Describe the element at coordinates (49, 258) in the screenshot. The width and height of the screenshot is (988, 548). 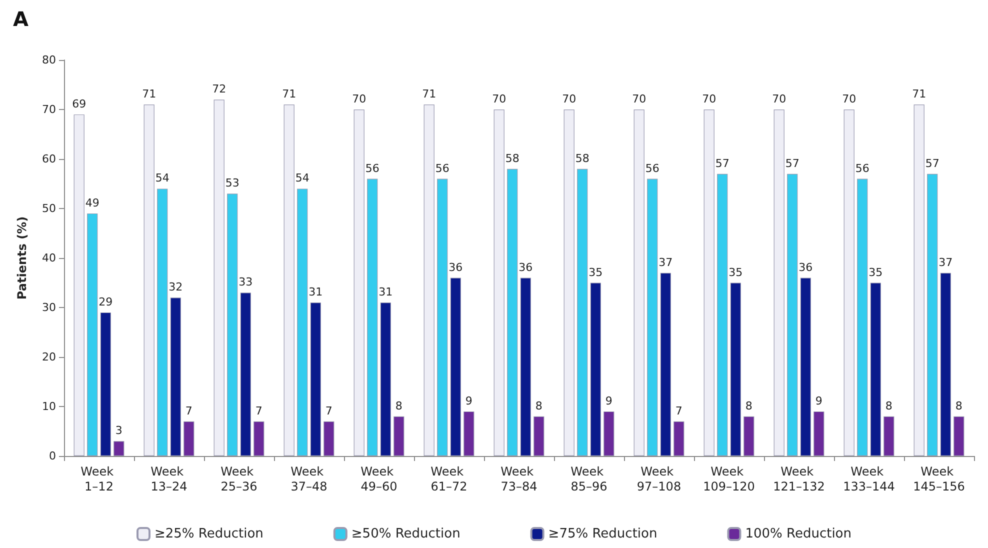
I see `y-tick-label: 40` at that location.